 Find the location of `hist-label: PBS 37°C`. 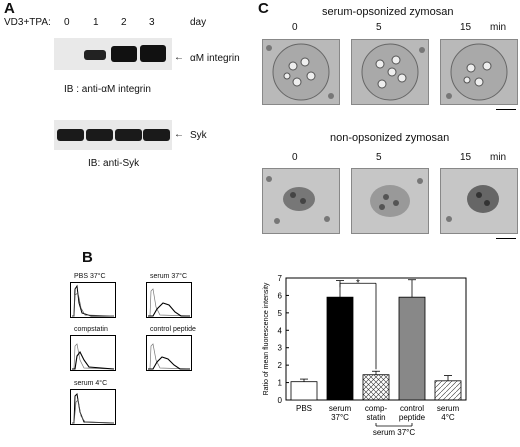

hist-label: PBS 37°C is located at coordinates (90, 276).